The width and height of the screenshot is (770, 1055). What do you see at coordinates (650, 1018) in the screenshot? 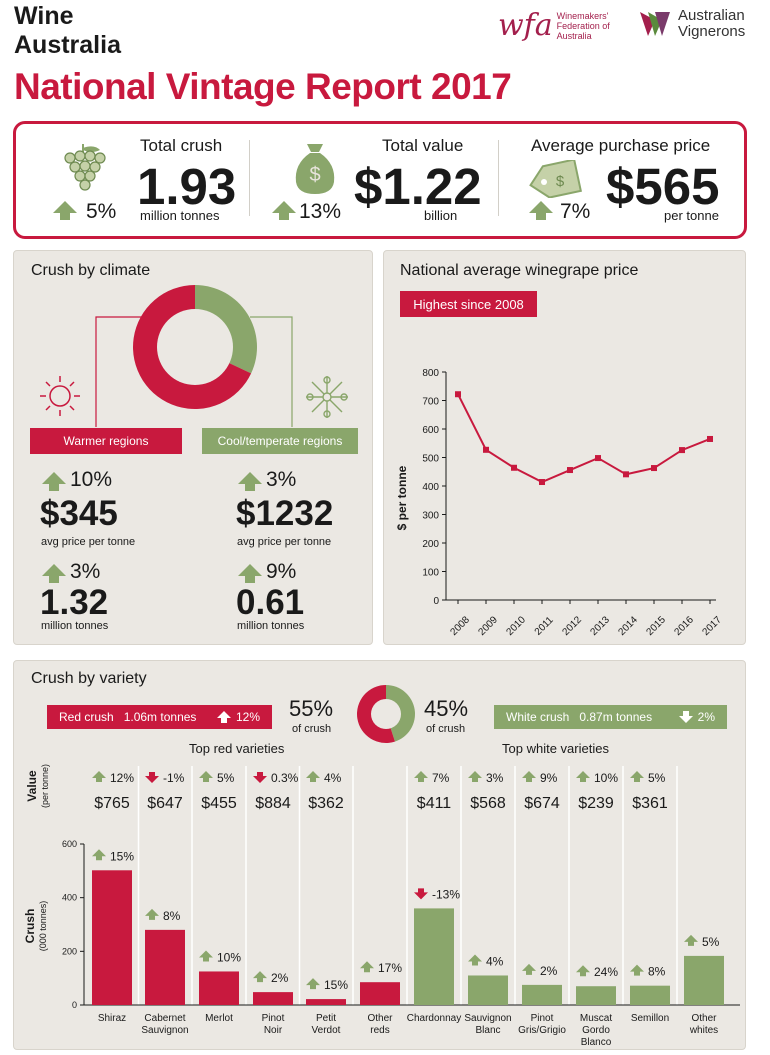
I see `category-label: Semillon` at bounding box center [650, 1018].